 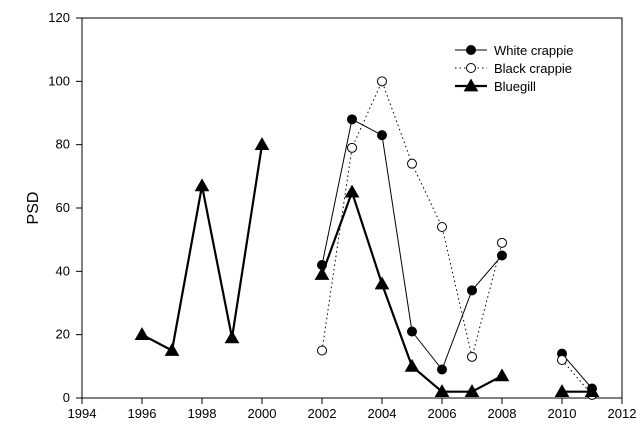 What do you see at coordinates (142, 413) in the screenshot?
I see `x-tick-label: 1996` at bounding box center [142, 413].